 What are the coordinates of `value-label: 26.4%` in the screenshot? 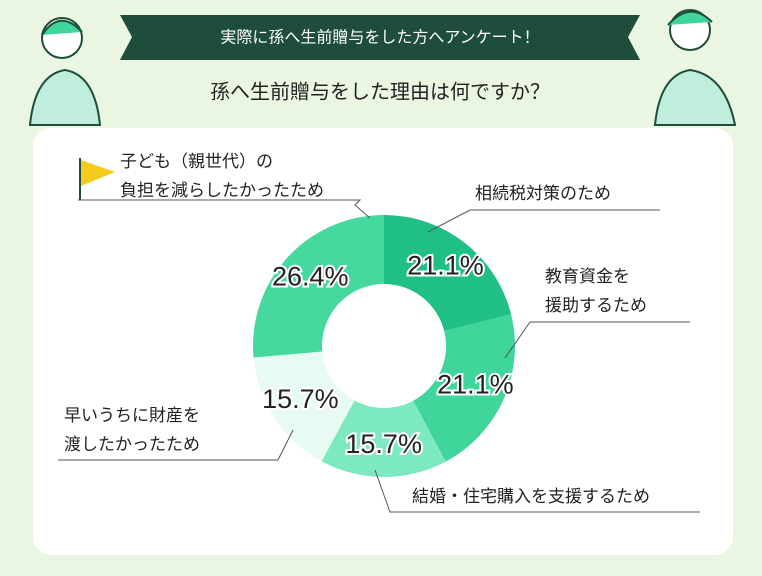 It's located at (310, 277).